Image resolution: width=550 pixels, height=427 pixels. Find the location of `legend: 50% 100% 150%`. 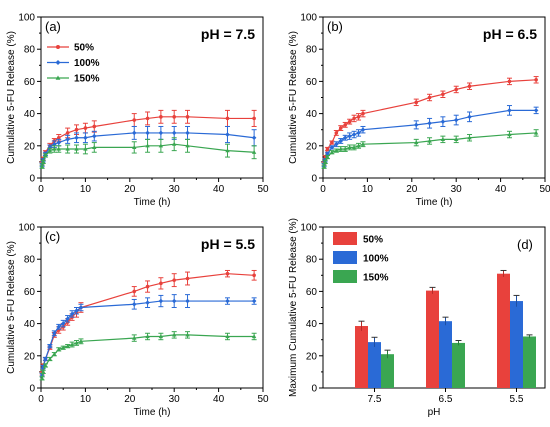

legend: 50% 100% 150% is located at coordinates (361, 258).